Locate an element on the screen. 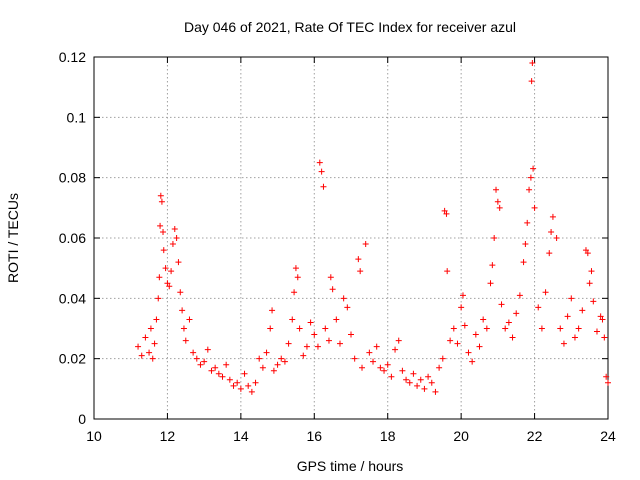  y-tick-label: 0.02 is located at coordinates (72, 359).